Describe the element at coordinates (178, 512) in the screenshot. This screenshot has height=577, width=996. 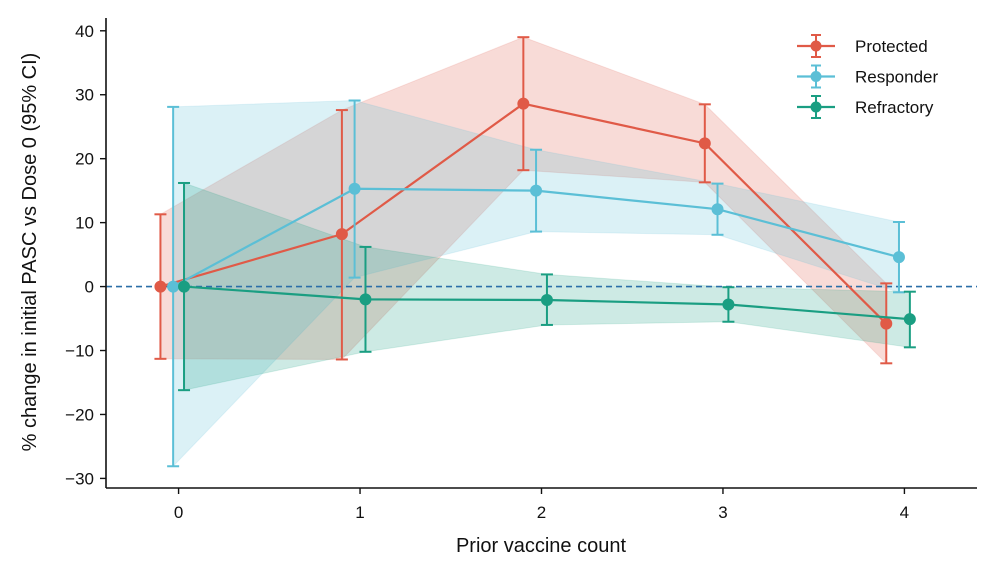
I see `x-tick-label: 0` at that location.